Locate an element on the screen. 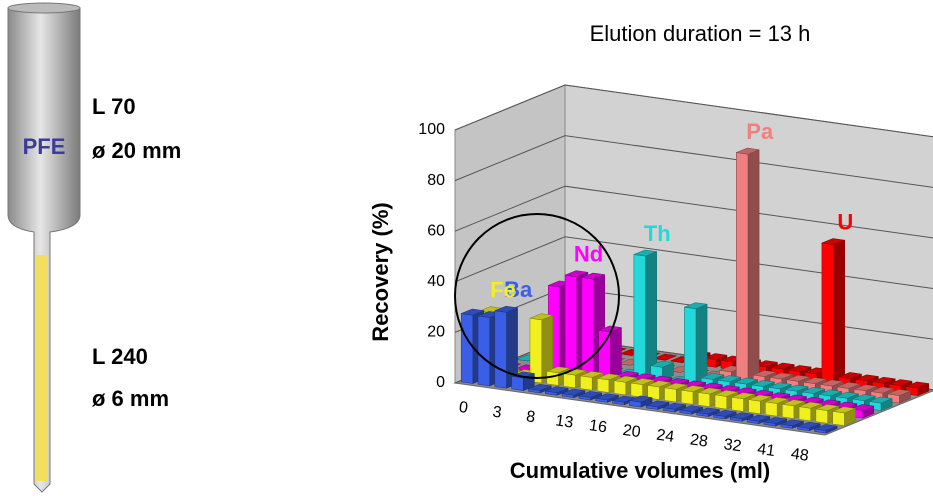  x-tick-label: 13 is located at coordinates (564, 421).